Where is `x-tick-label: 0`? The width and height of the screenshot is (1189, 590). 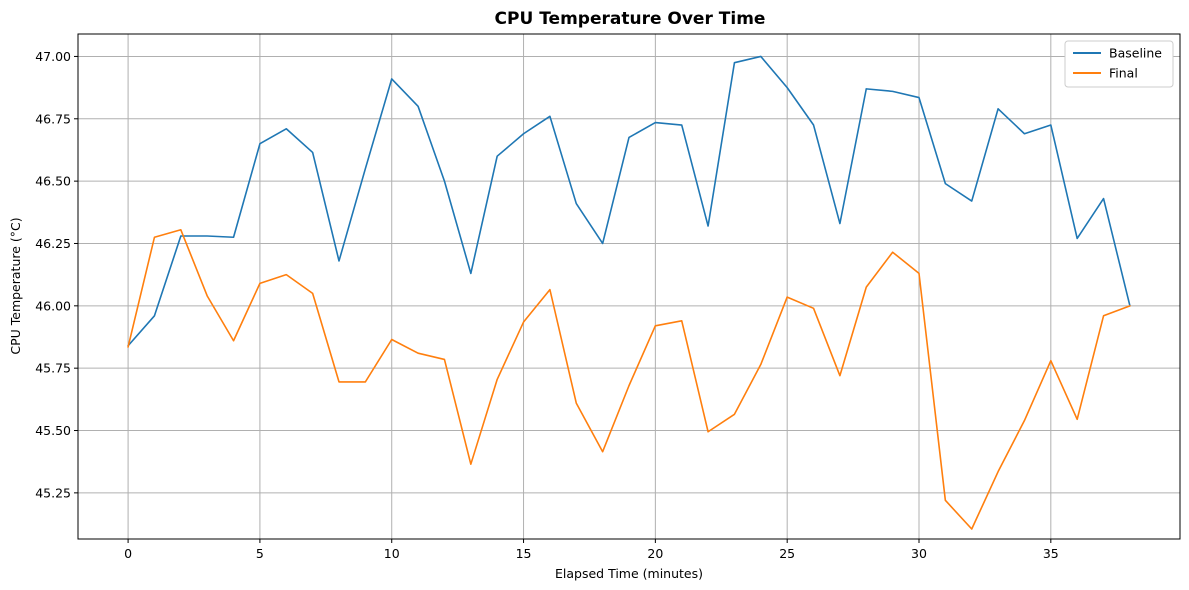
x-tick-label: 0 is located at coordinates (128, 553).